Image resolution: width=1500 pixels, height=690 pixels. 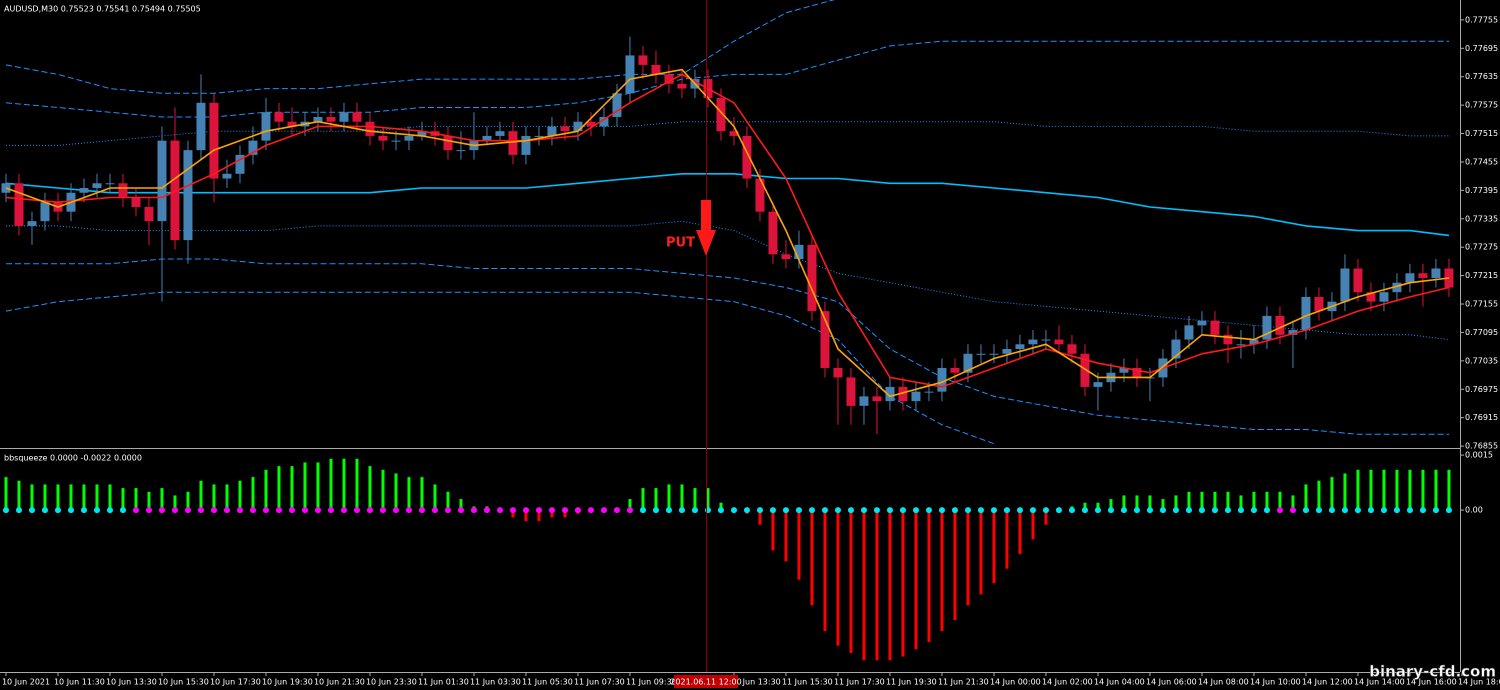 I want to click on x-tick-label: 14 Jun 14:00, so click(x=1379, y=682).